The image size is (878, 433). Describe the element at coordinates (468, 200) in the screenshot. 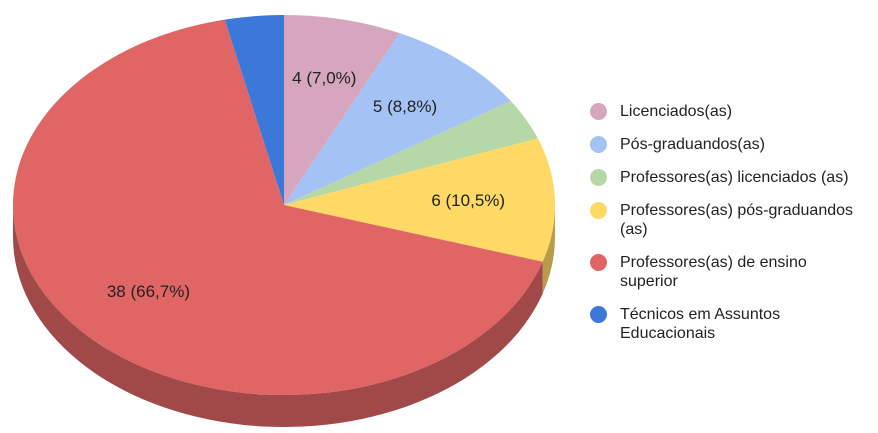

I see `data-label: 6 (10,5%)` at that location.